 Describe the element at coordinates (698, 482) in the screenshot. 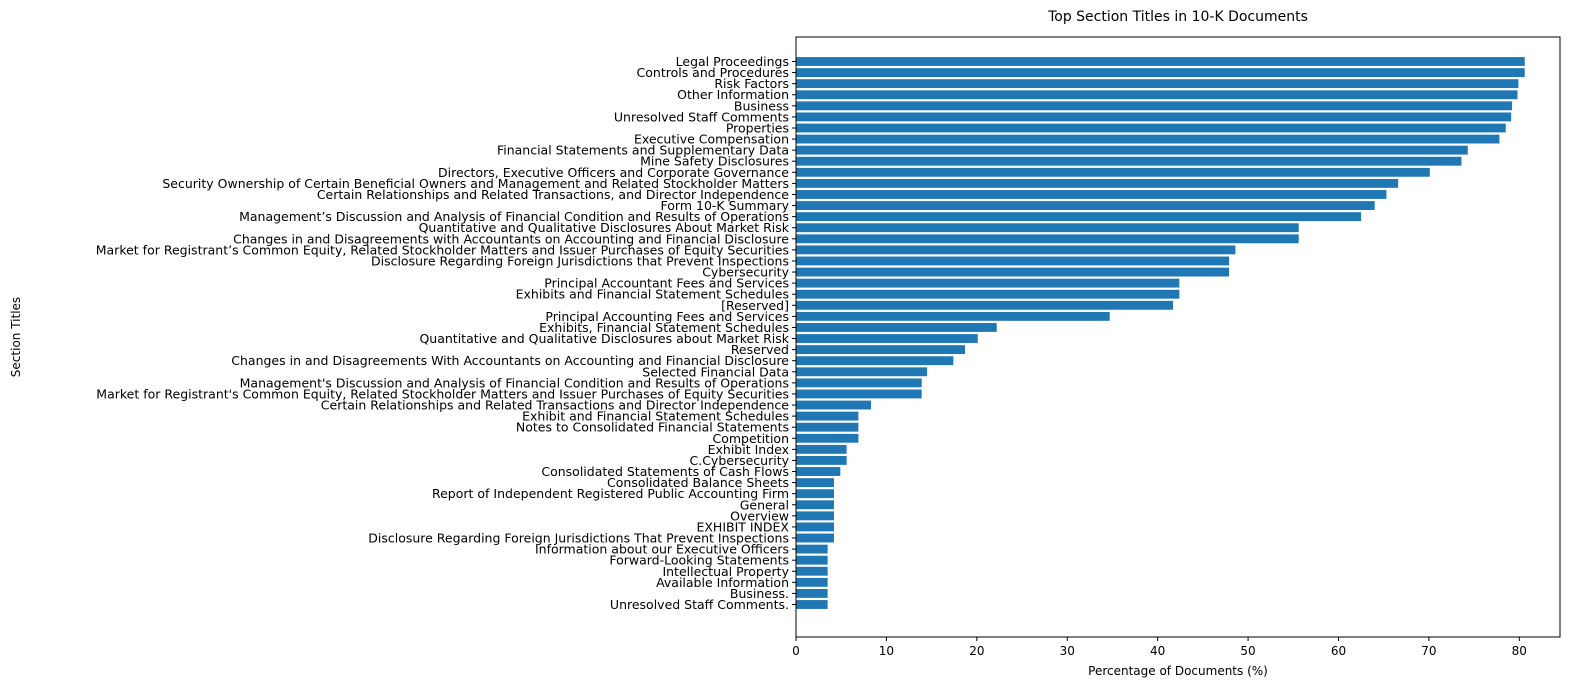

I see `y-tick-label: Consolidated Balance Sheets` at that location.